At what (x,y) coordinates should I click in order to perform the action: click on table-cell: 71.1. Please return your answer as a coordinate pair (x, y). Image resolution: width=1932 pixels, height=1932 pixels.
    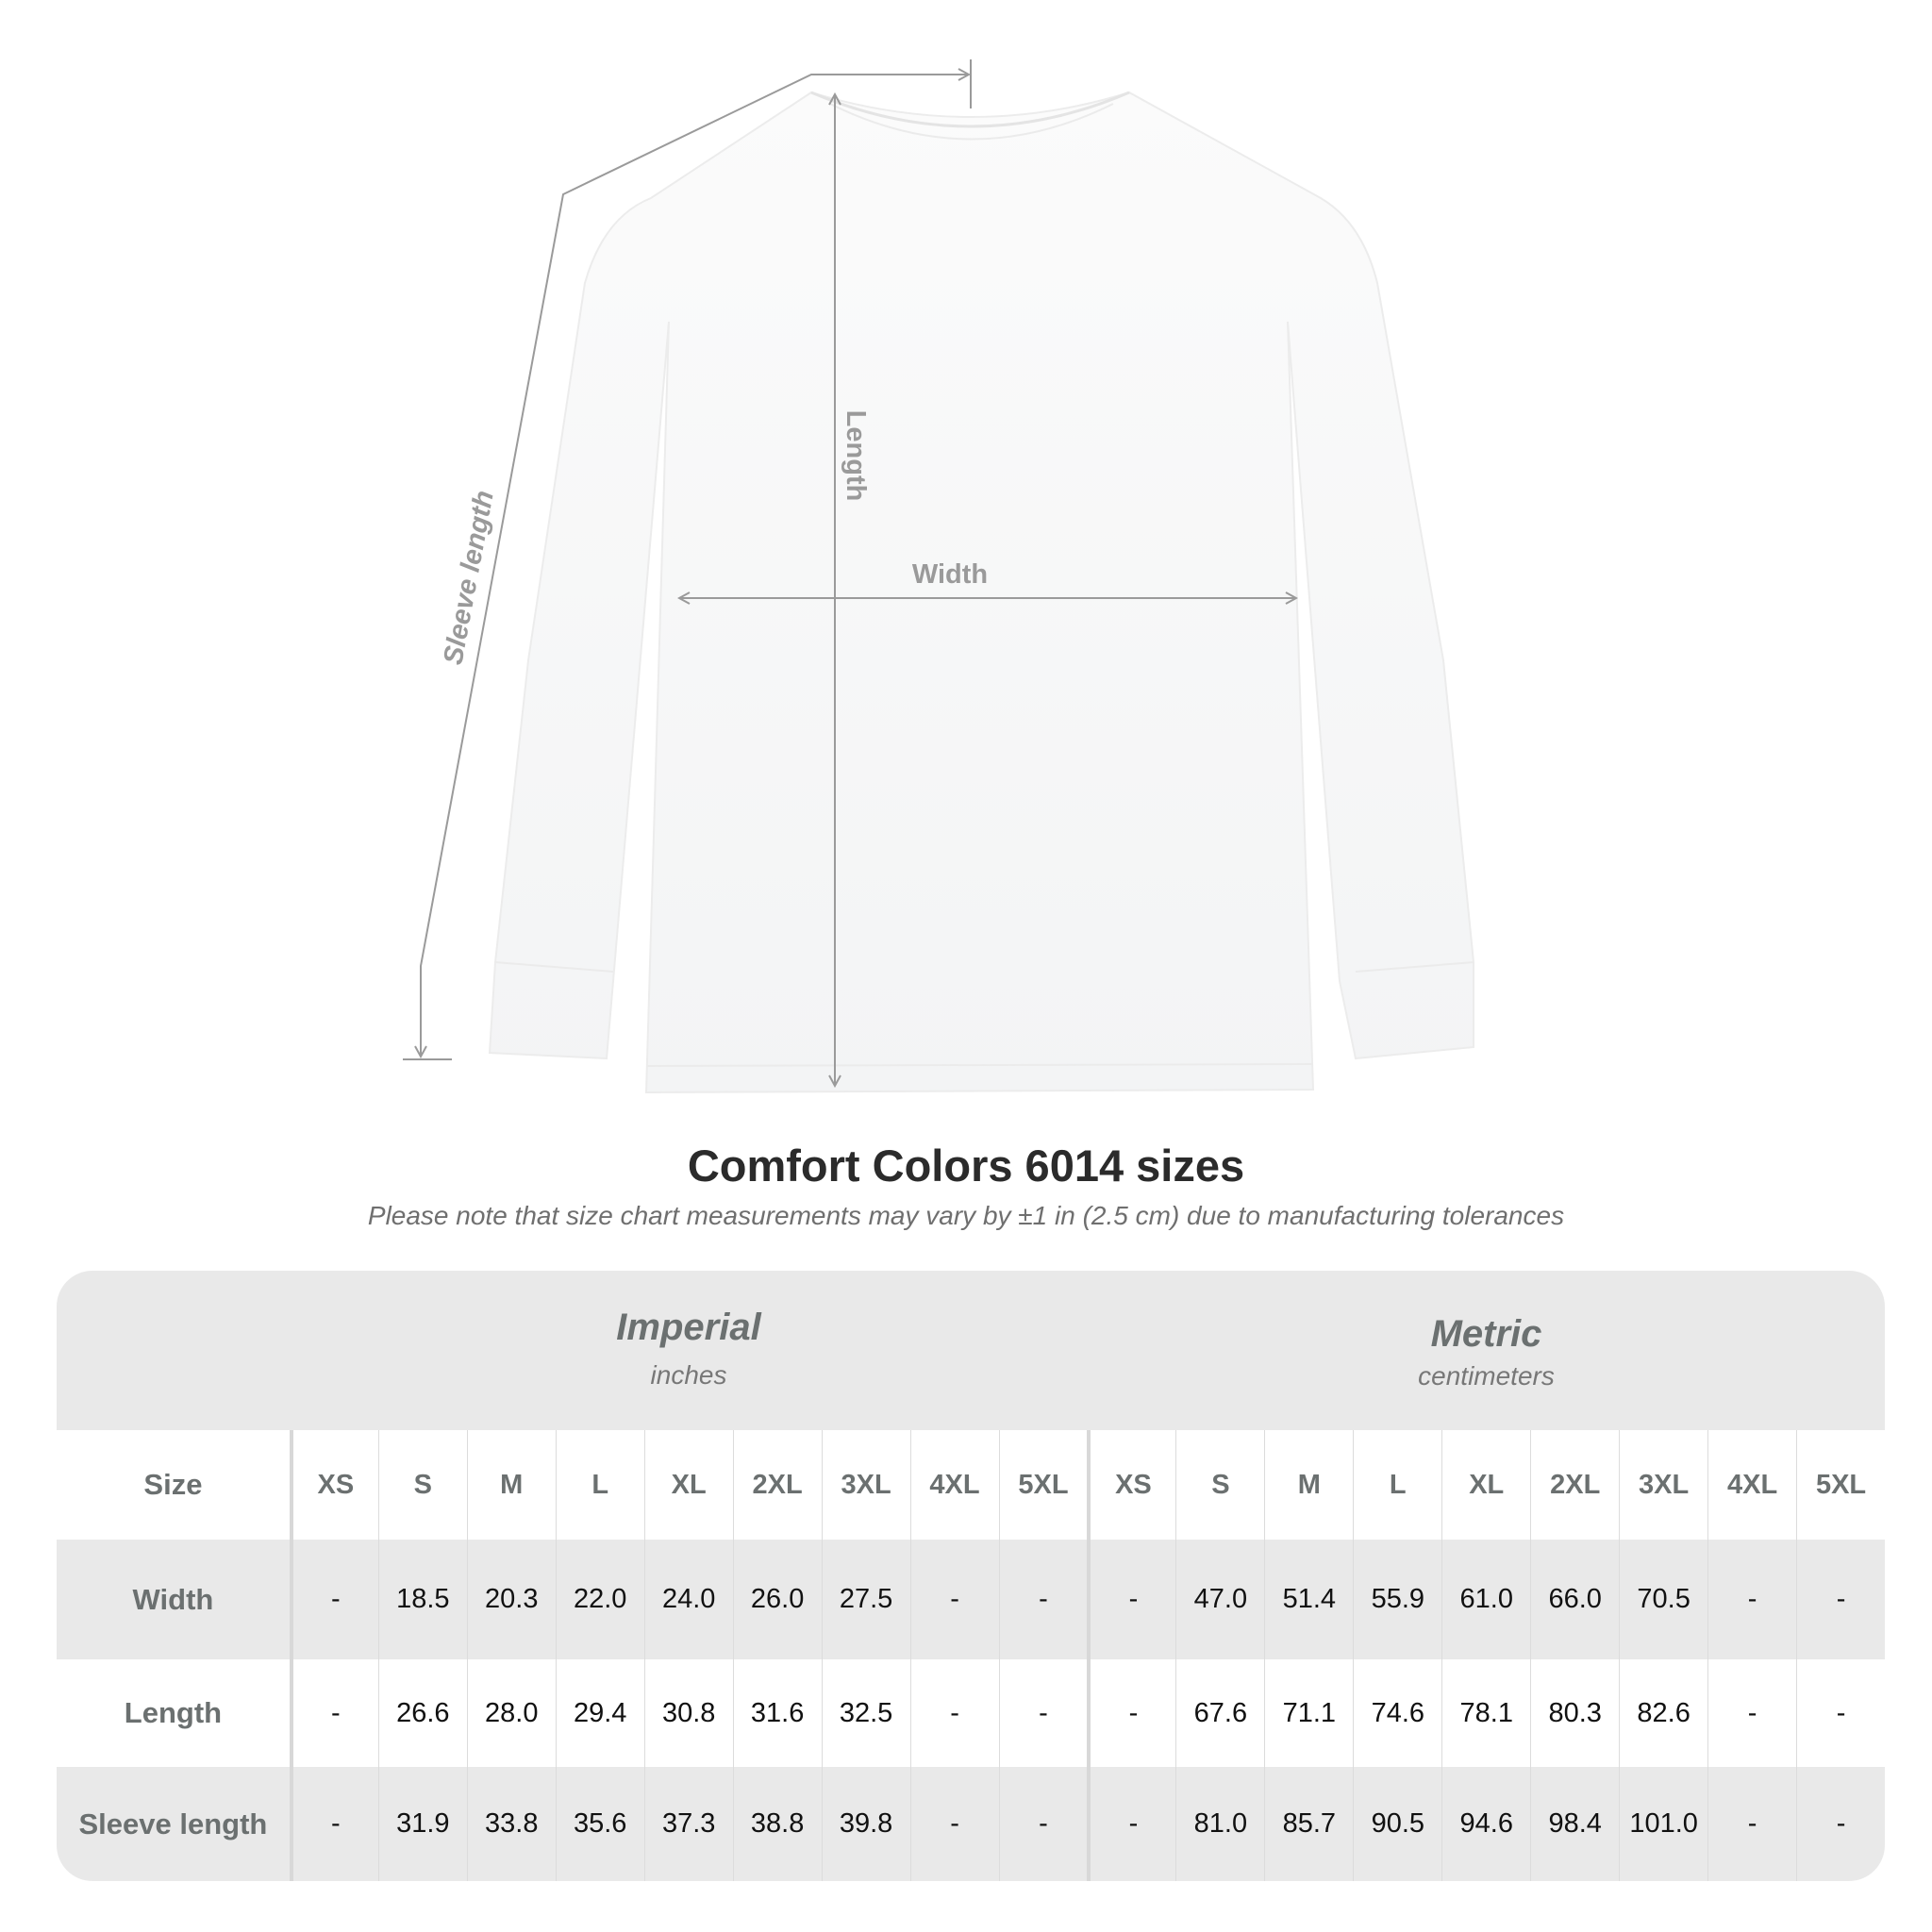
    Looking at the image, I should click on (1309, 1713).